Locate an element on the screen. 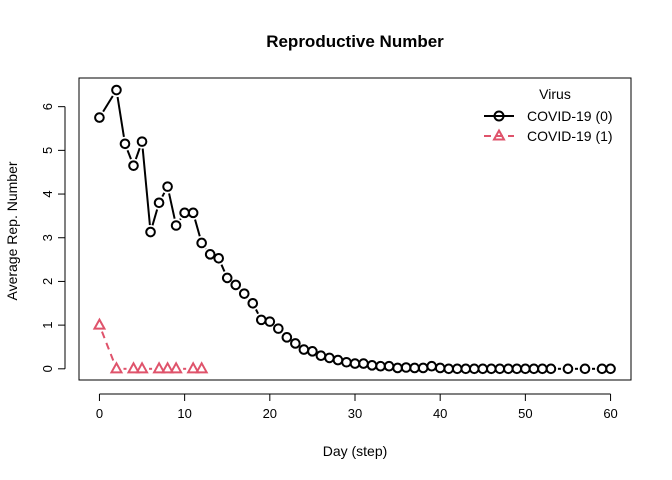 The width and height of the screenshot is (672, 480). x-tick-label: 60 is located at coordinates (610, 413).